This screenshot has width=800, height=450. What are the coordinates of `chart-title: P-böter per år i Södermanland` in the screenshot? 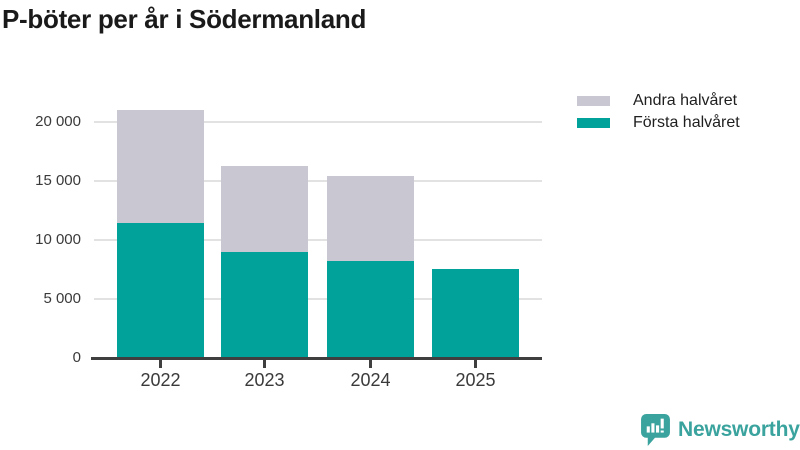 It's located at (184, 19).